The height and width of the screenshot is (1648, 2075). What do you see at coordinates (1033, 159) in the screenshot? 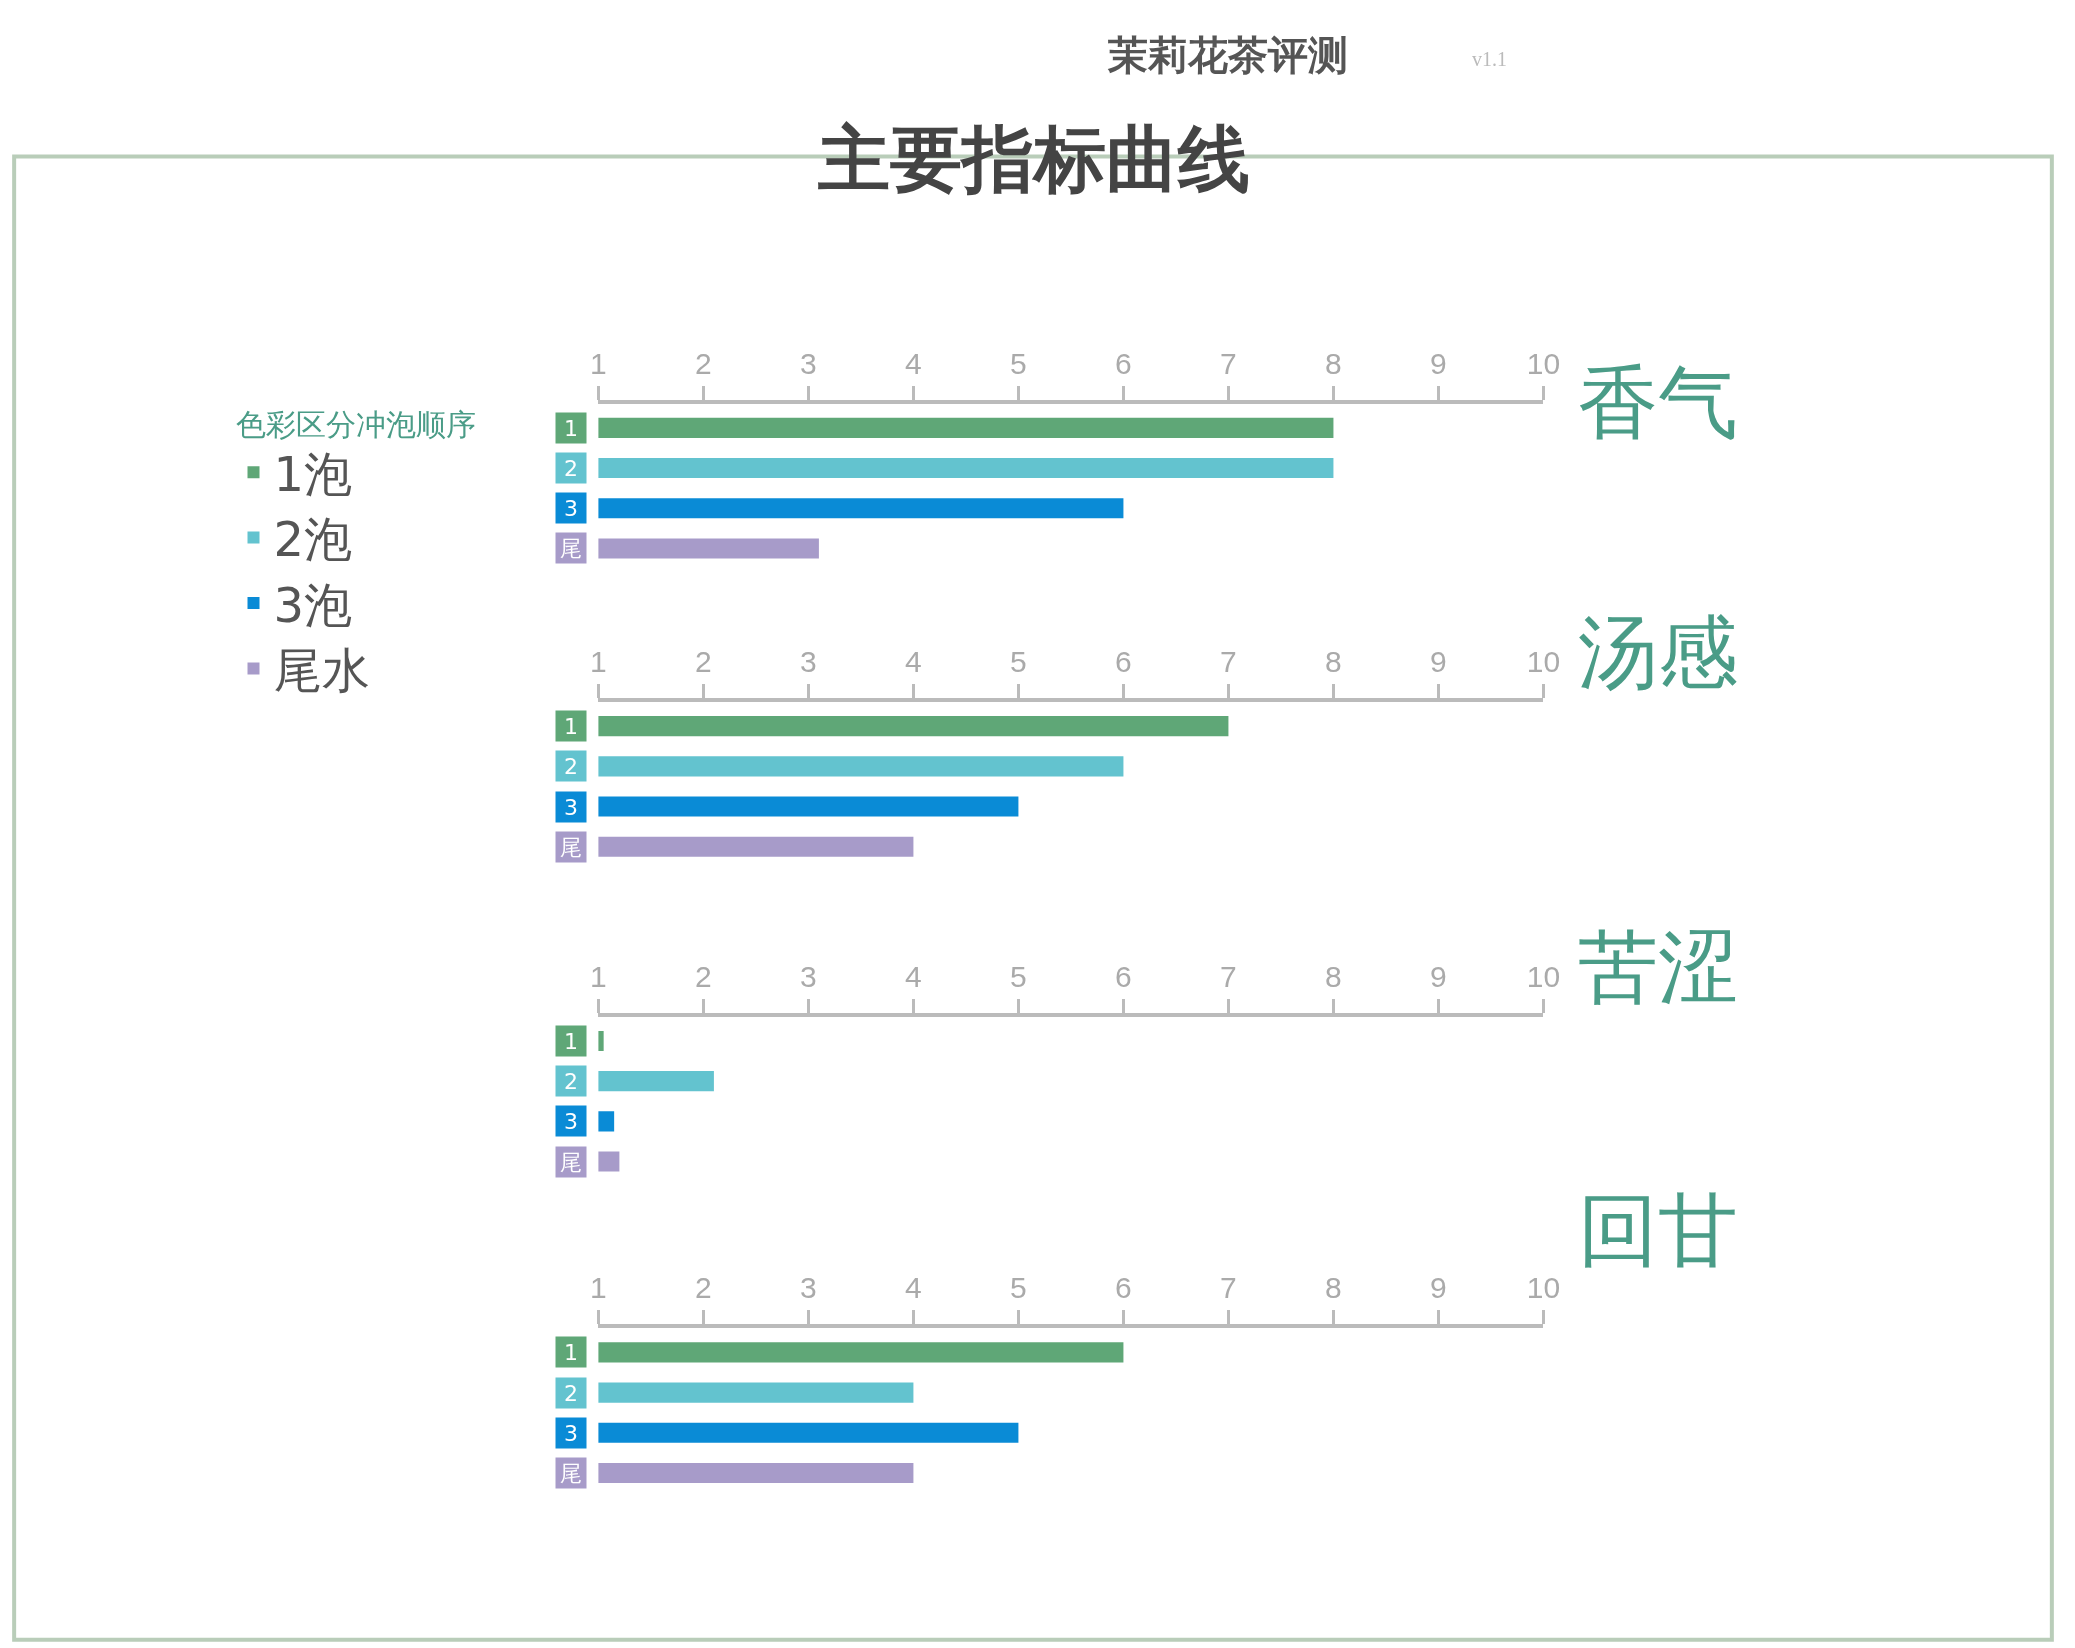
I see `text: 主要指标曲线` at bounding box center [1033, 159].